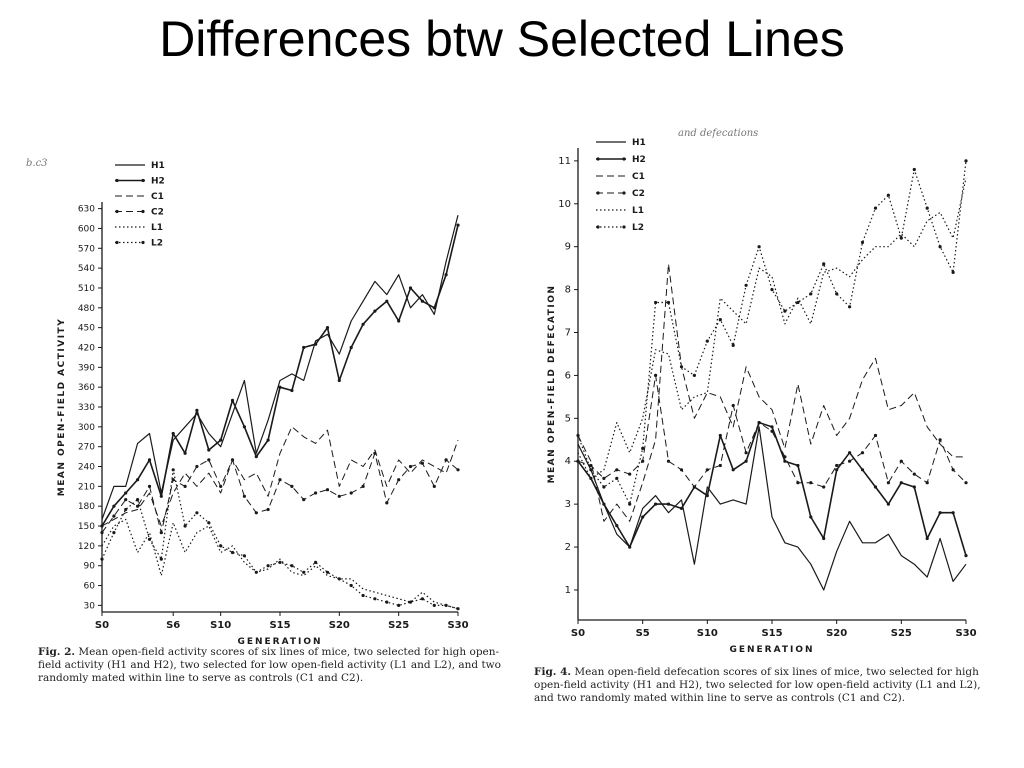  Describe the element at coordinates (771, 633) in the screenshot. I see `x-tick-label: S15` at that location.